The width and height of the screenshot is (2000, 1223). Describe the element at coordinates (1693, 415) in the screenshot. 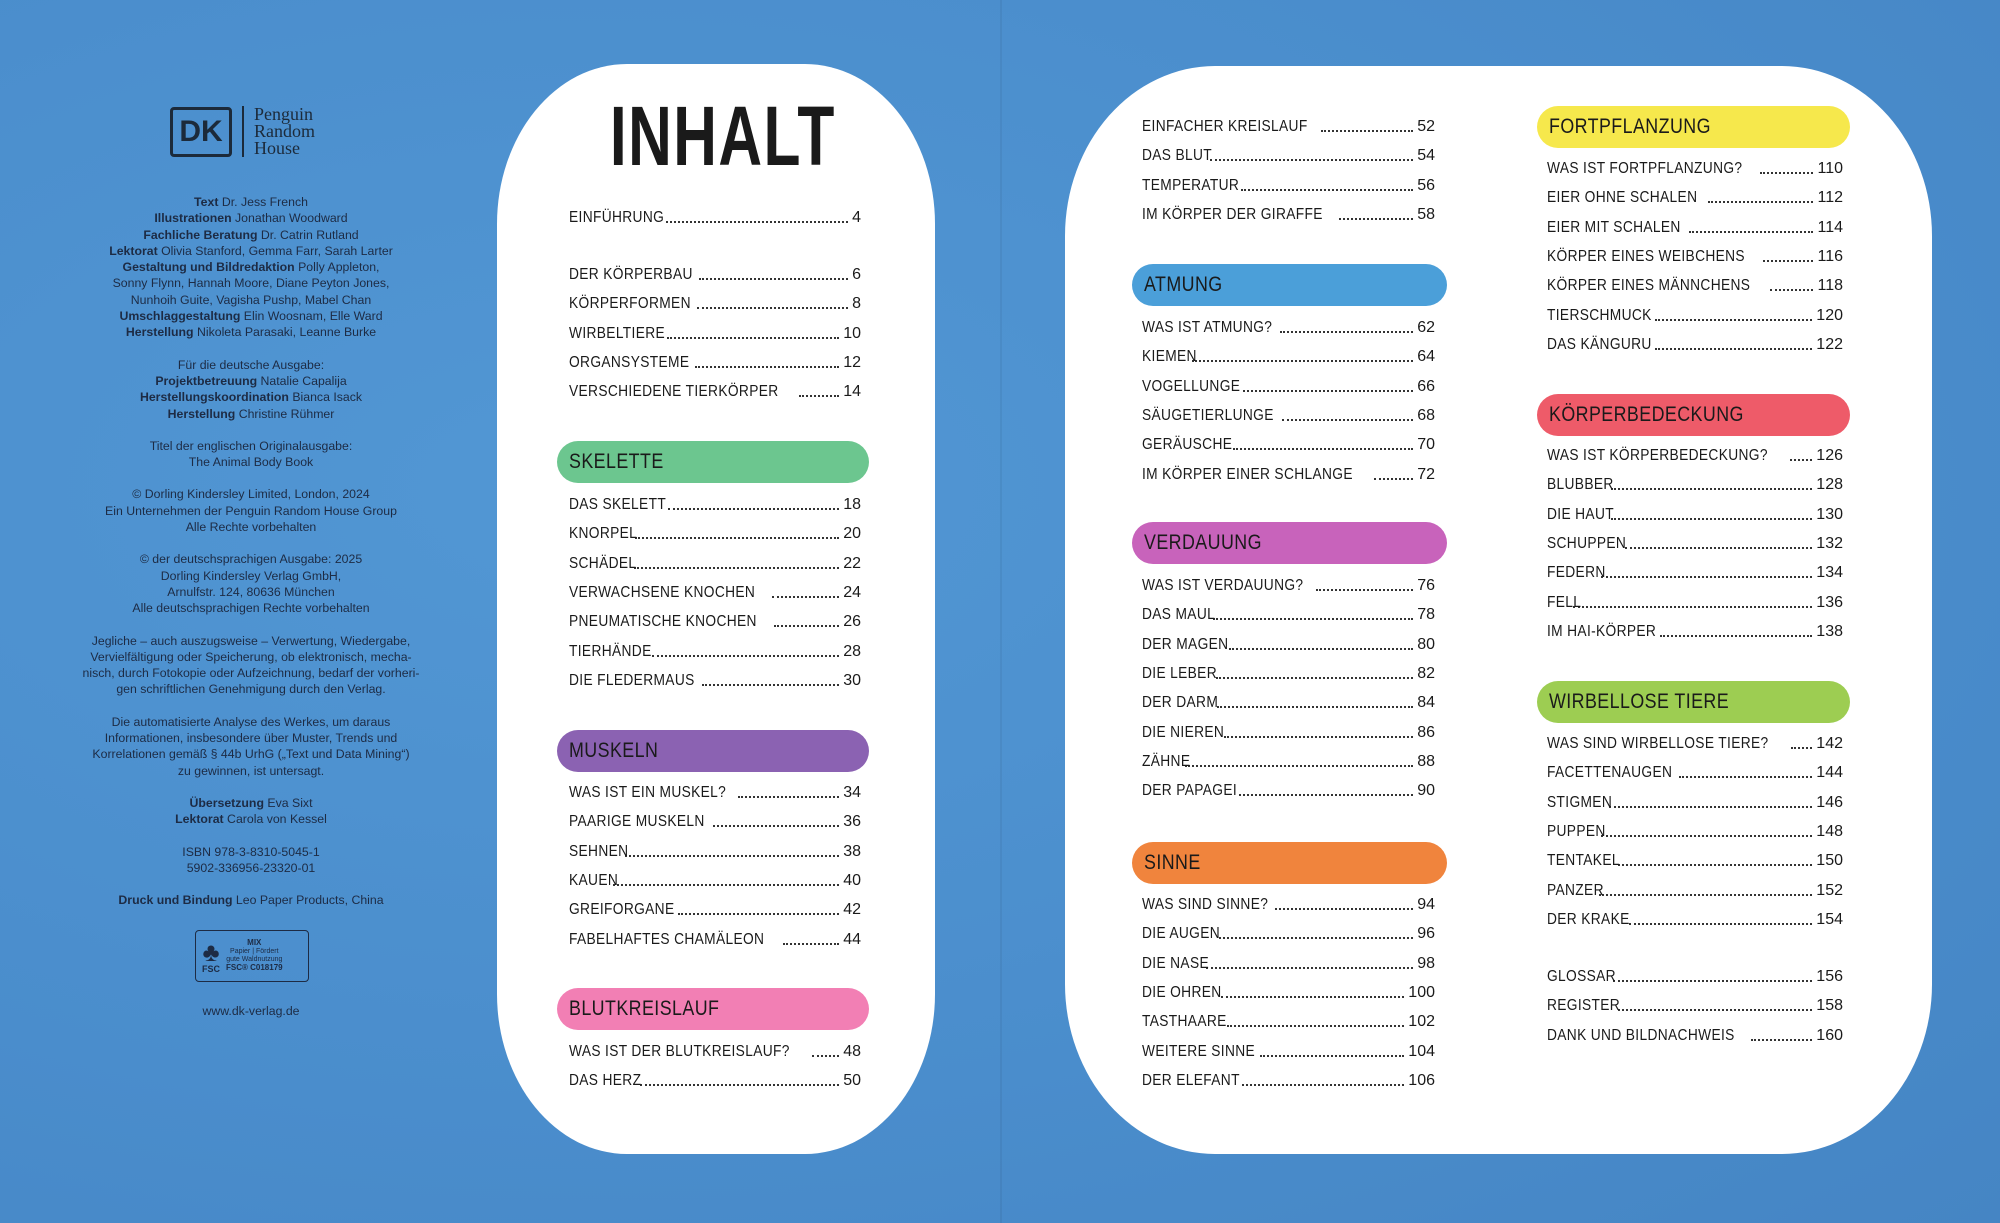

I see `section-header: Körperbedeckung` at that location.